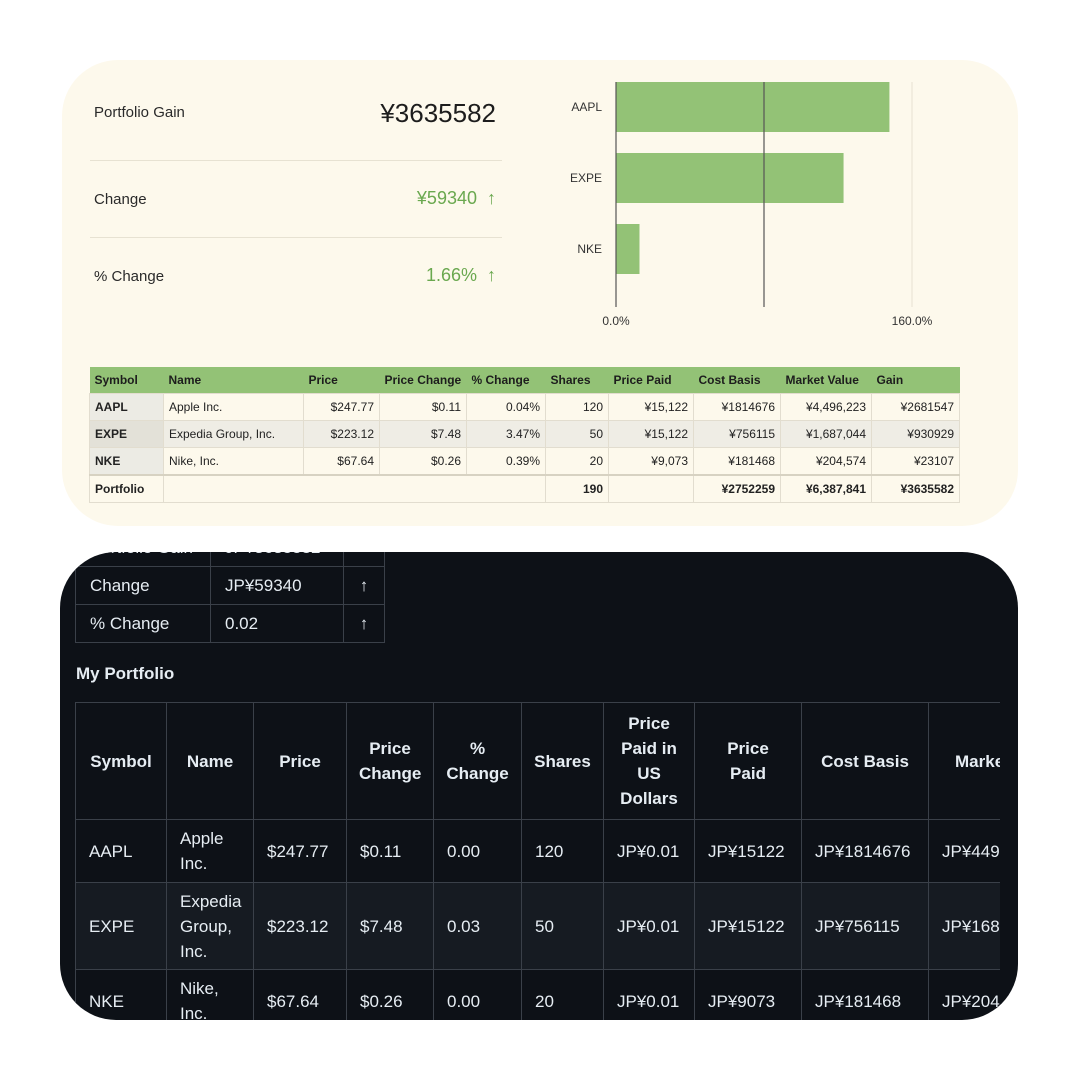 This screenshot has height=1080, width=1080. I want to click on chart-category-label: EXPE, so click(586, 178).